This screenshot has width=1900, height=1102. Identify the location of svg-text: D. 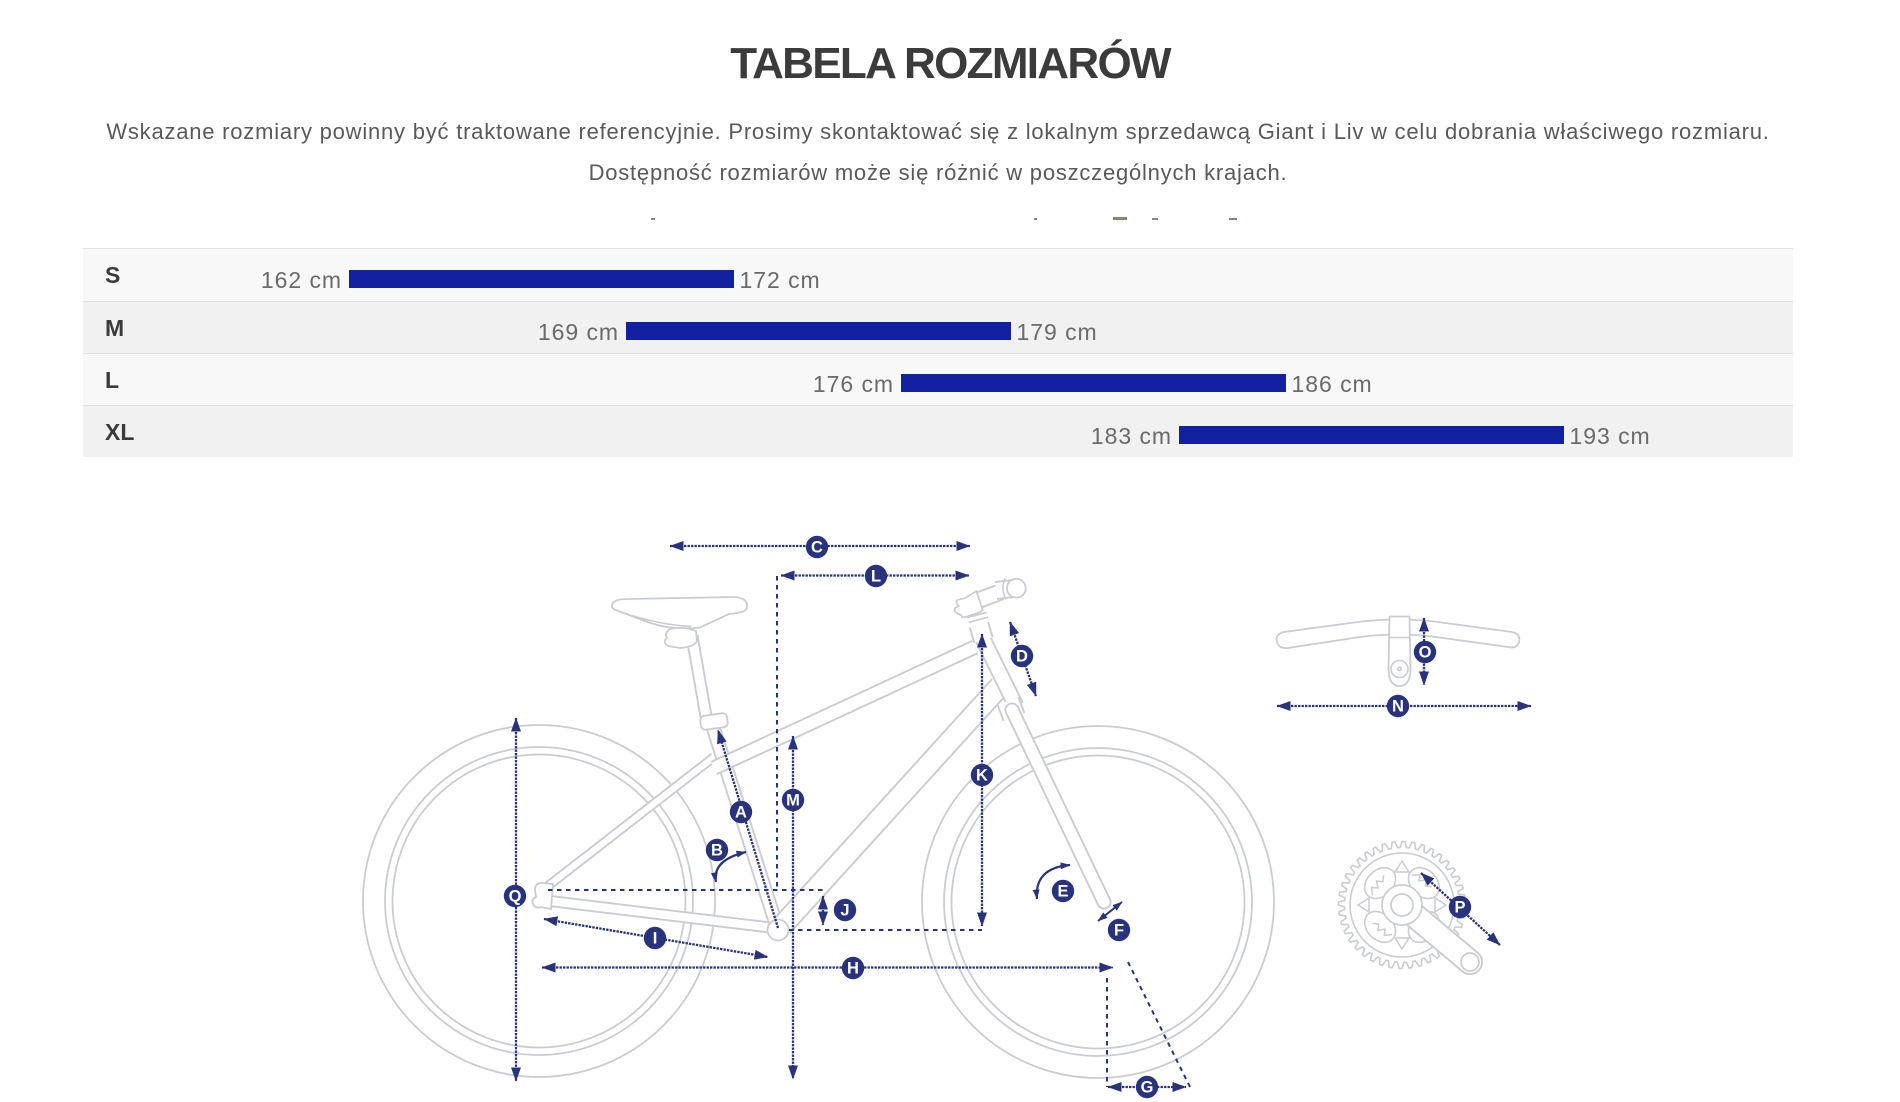
(1022, 657).